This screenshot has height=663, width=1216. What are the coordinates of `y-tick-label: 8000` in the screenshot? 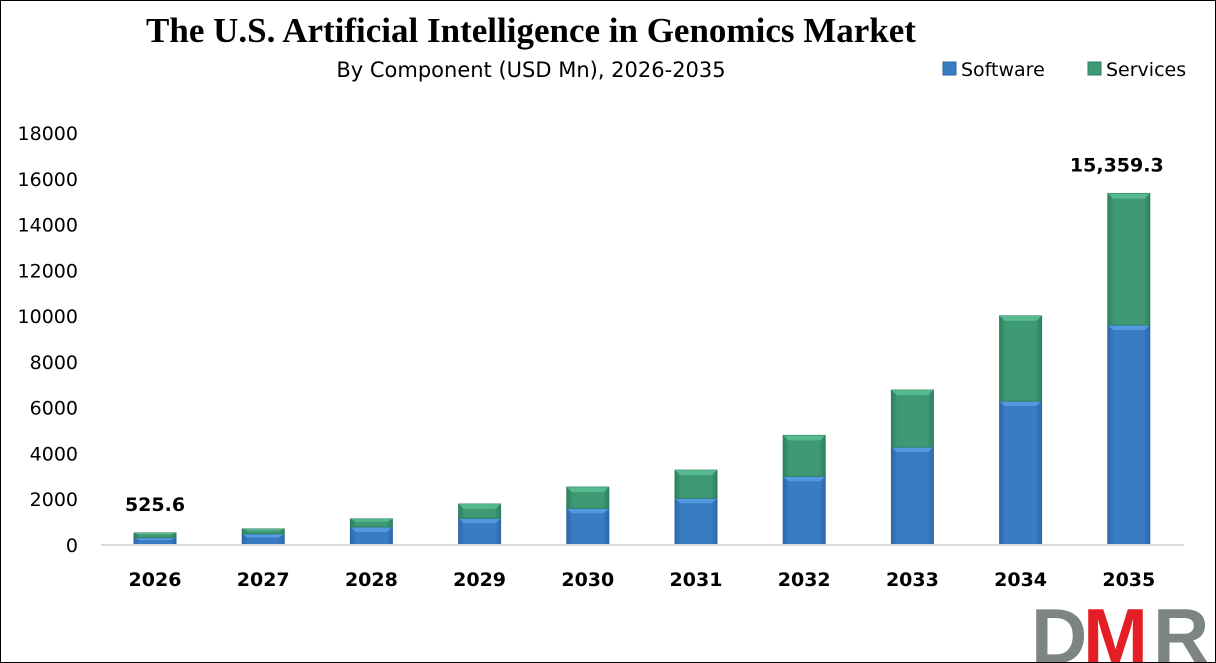 It's located at (54, 363).